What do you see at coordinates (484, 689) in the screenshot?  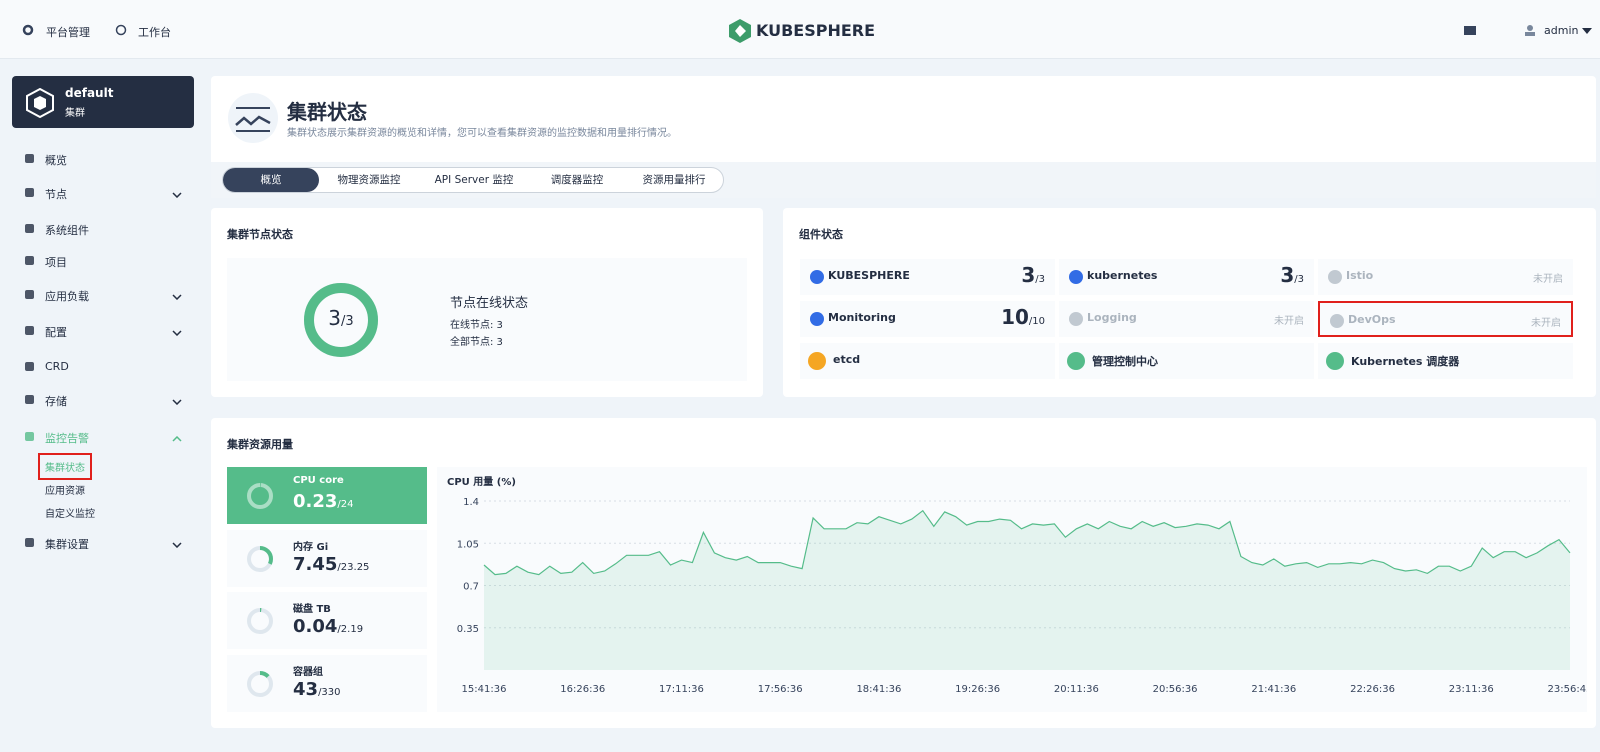 I see `x-tick-label: 15:41:36` at bounding box center [484, 689].